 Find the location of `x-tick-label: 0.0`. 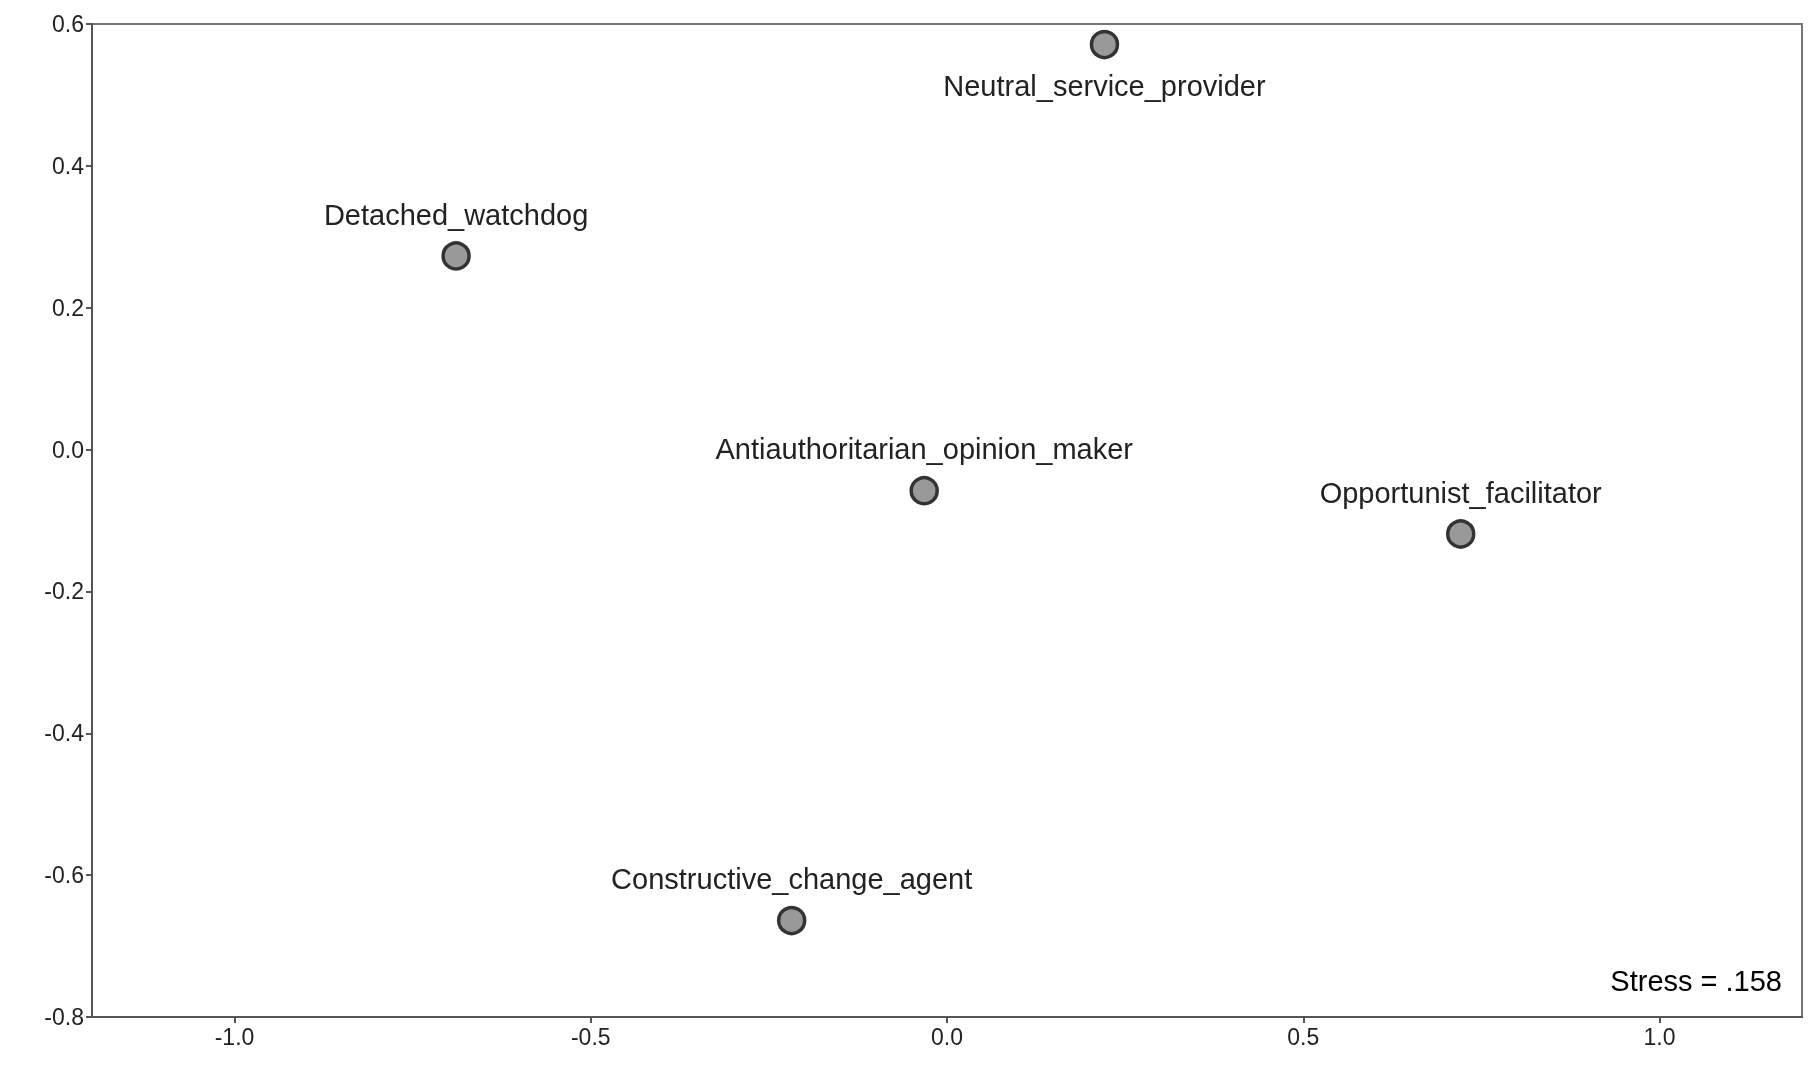

x-tick-label: 0.0 is located at coordinates (947, 1036).